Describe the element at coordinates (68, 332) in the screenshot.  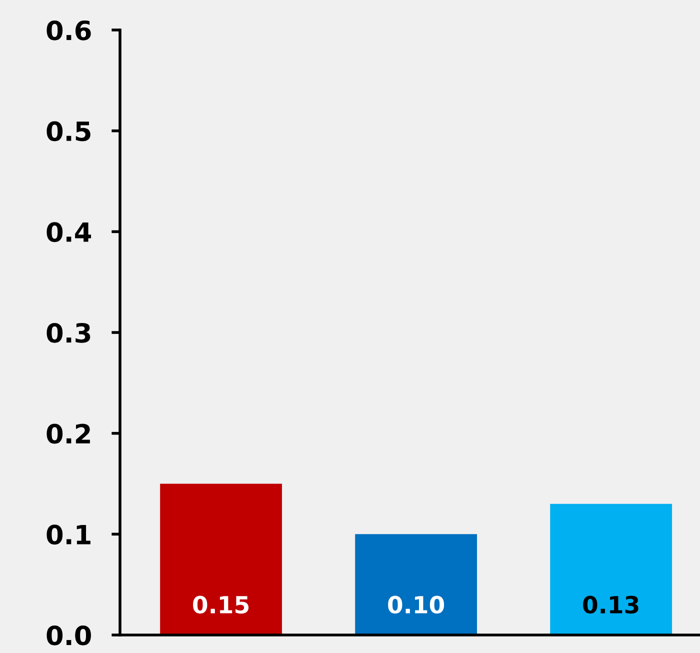
I see `y-tick-label: 0.3` at that location.